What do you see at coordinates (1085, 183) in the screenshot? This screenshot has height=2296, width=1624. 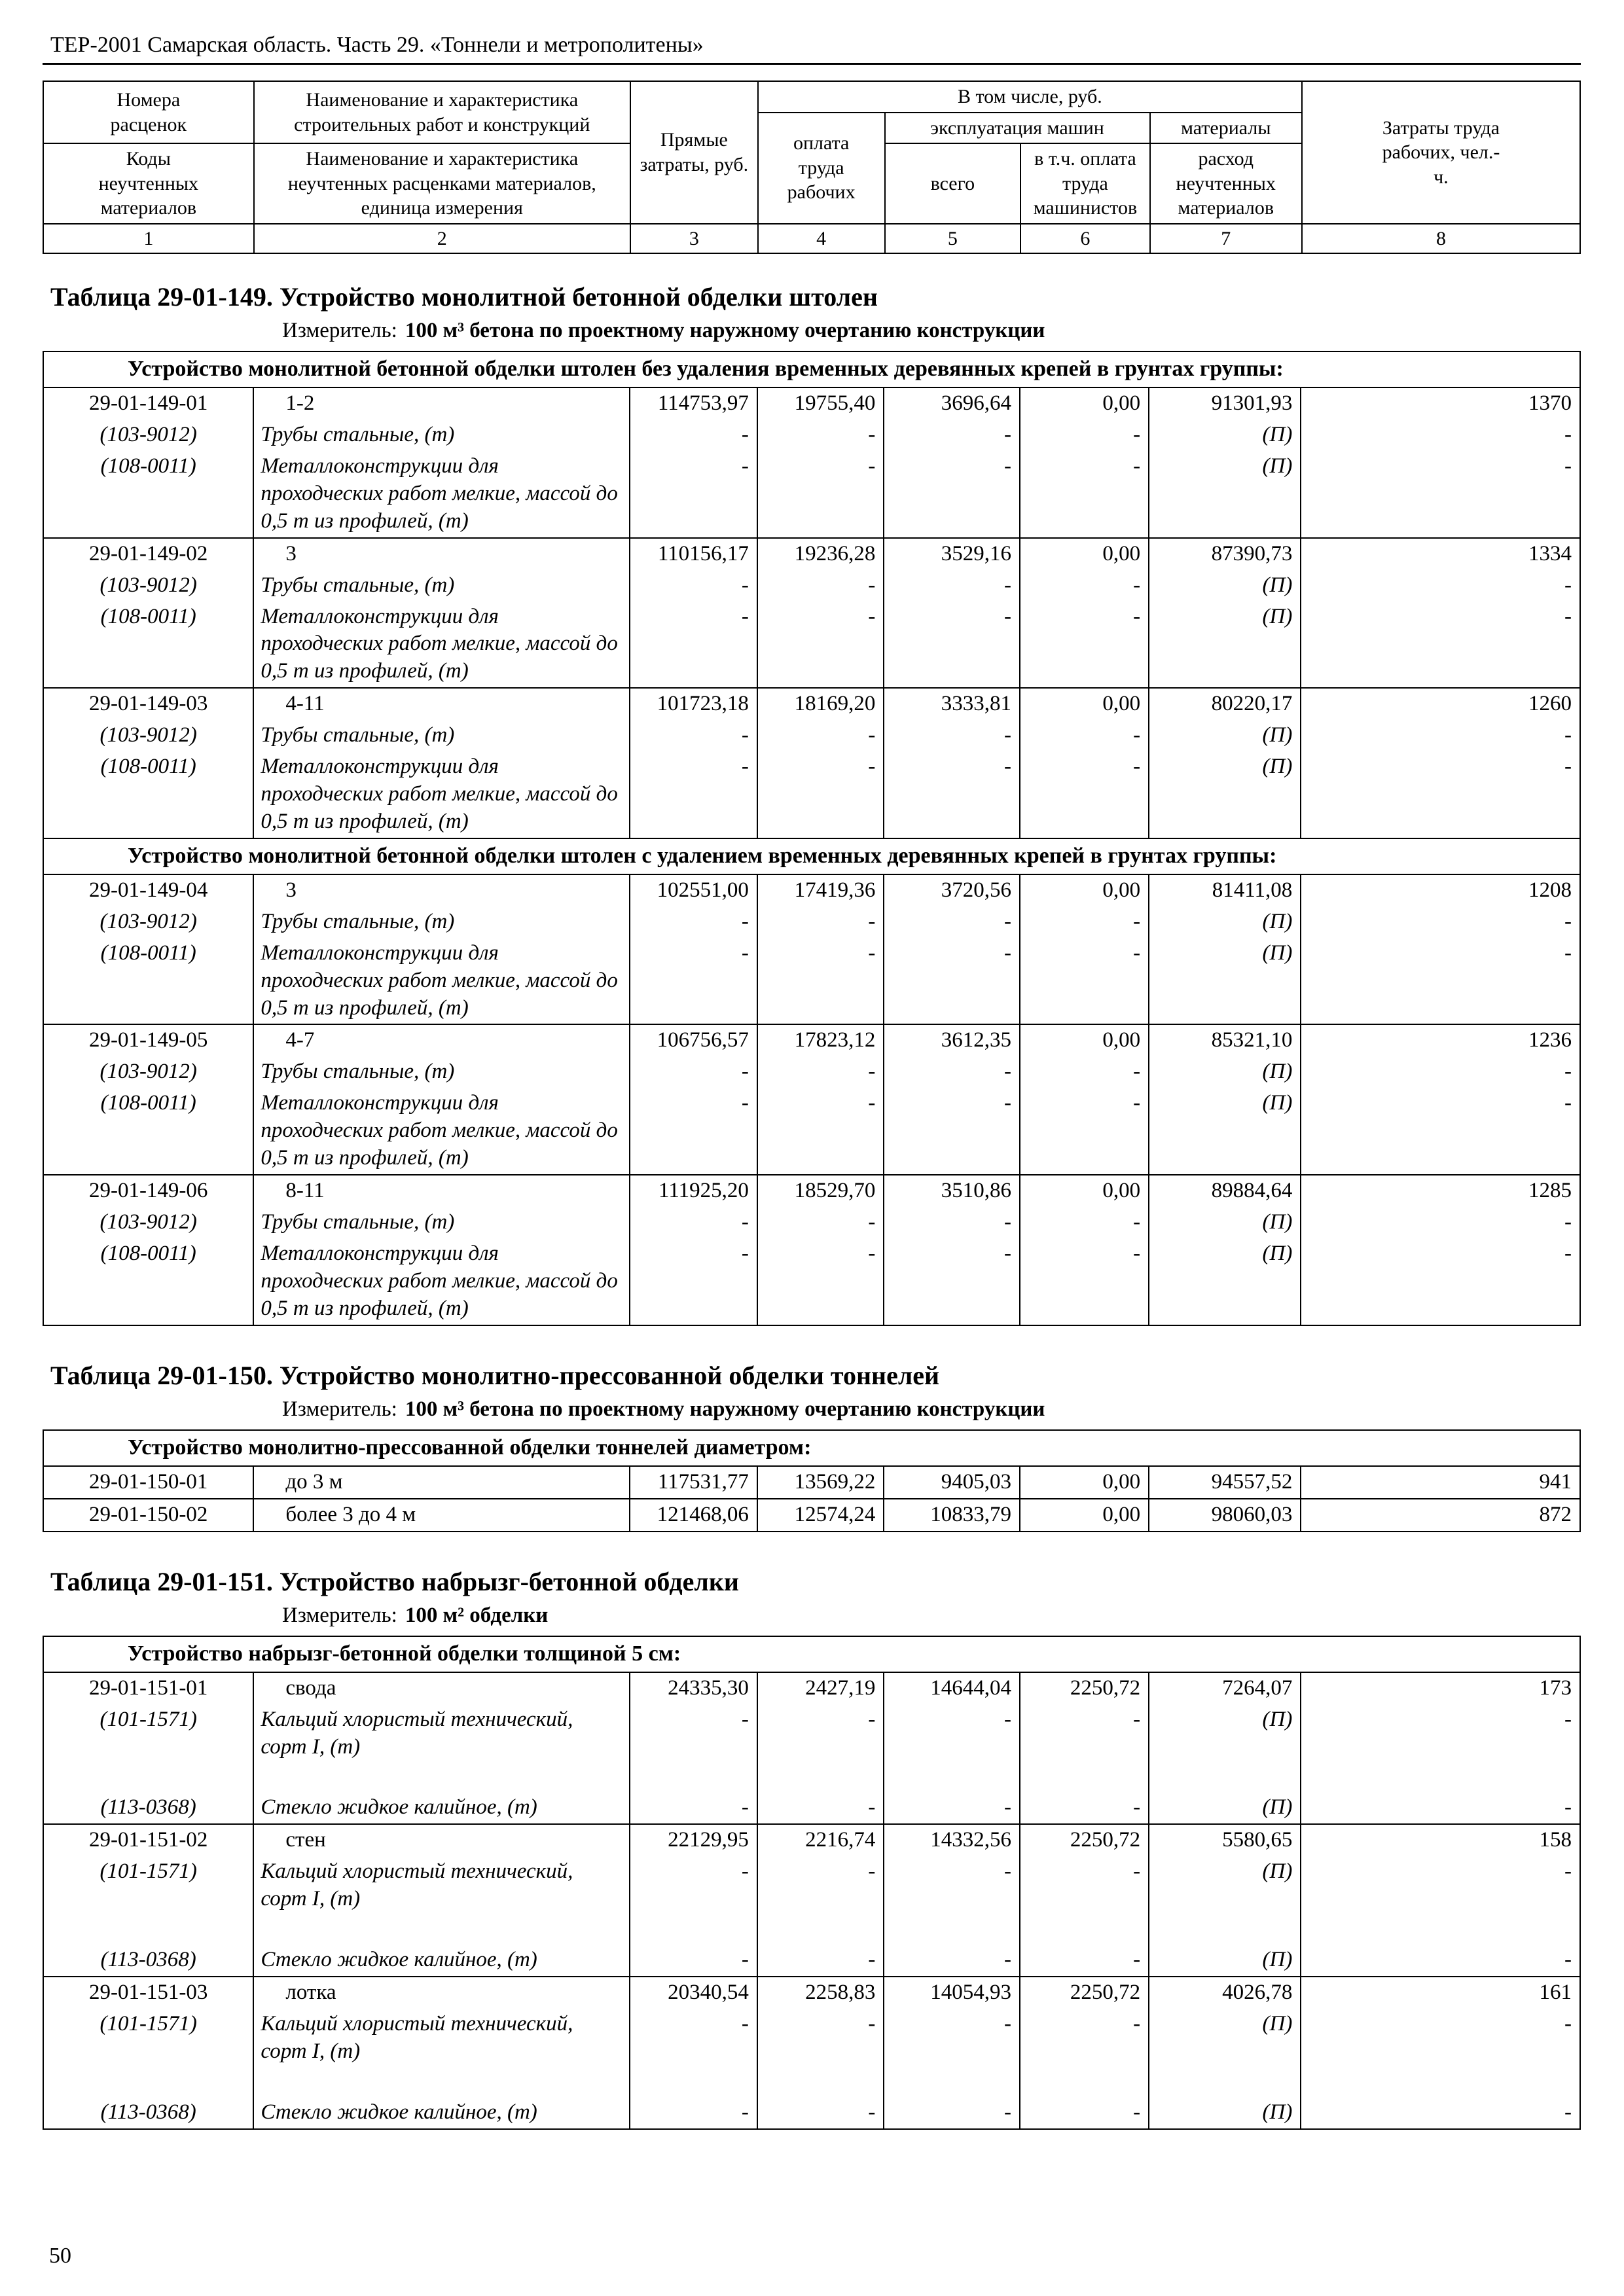 I see `header-machinists-pay: в т.ч. оплата труда машинистов` at bounding box center [1085, 183].